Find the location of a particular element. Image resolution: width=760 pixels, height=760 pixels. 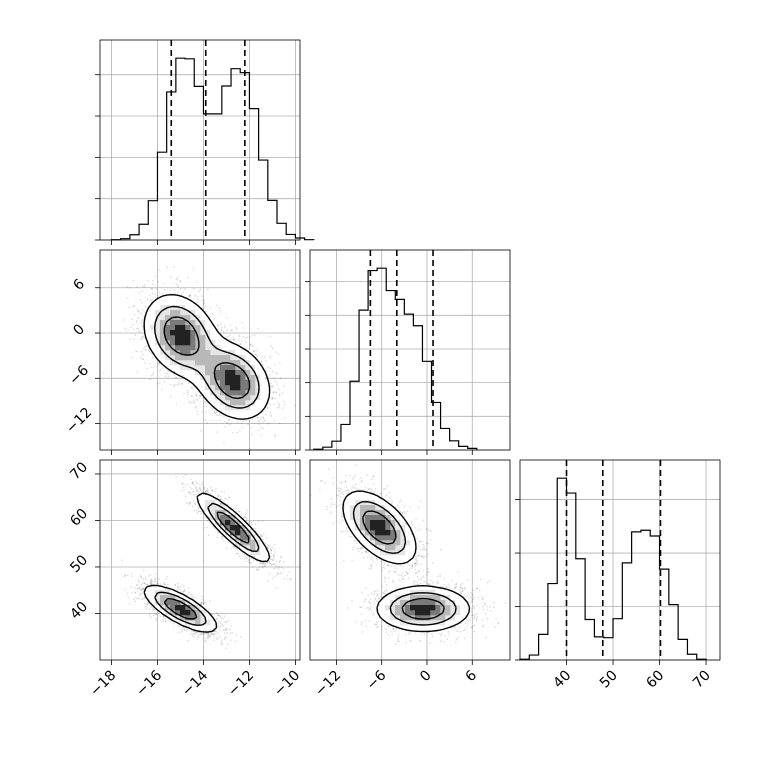

y-tick-label: −6 is located at coordinates (79, 375).